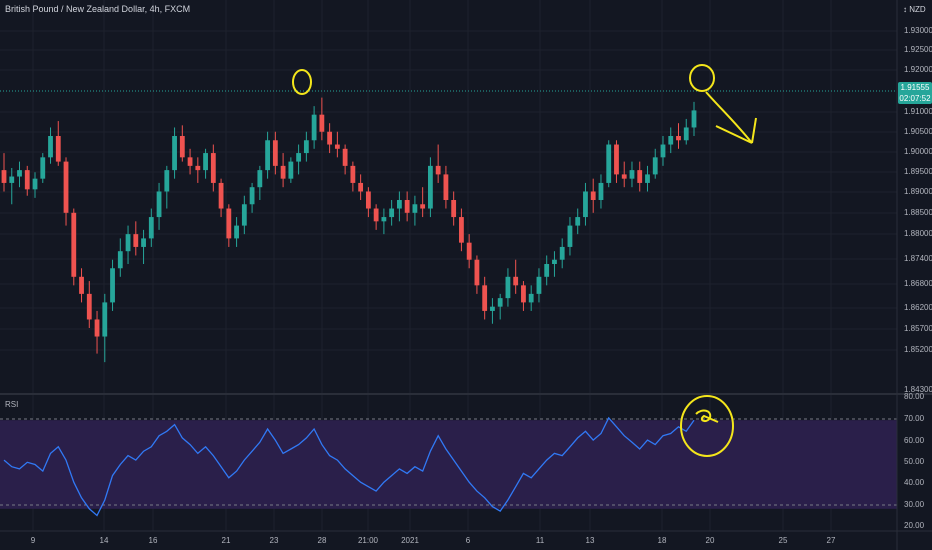 The image size is (932, 550). I want to click on time-tick: 21, so click(226, 540).